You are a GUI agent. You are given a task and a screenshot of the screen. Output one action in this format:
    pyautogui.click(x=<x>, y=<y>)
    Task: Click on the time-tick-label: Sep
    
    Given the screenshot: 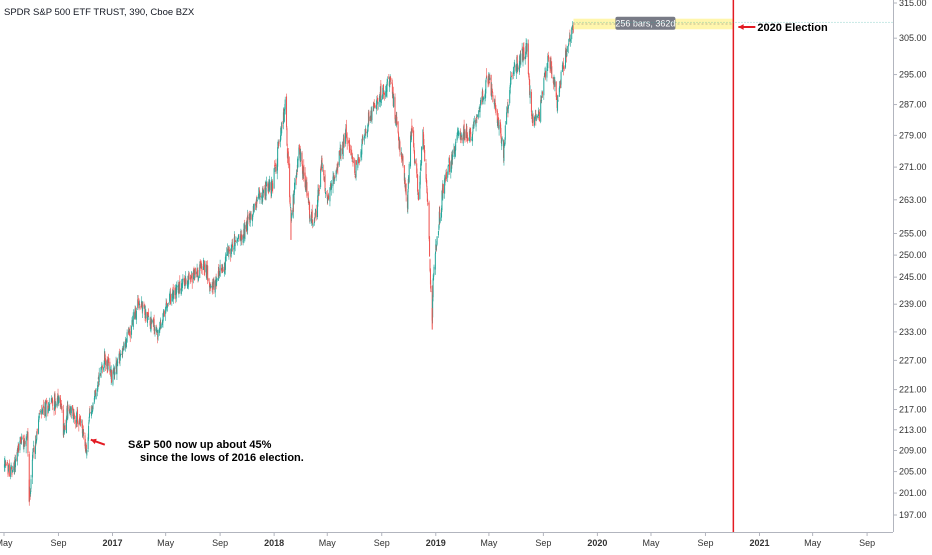 What is the action you would take?
    pyautogui.click(x=58, y=543)
    